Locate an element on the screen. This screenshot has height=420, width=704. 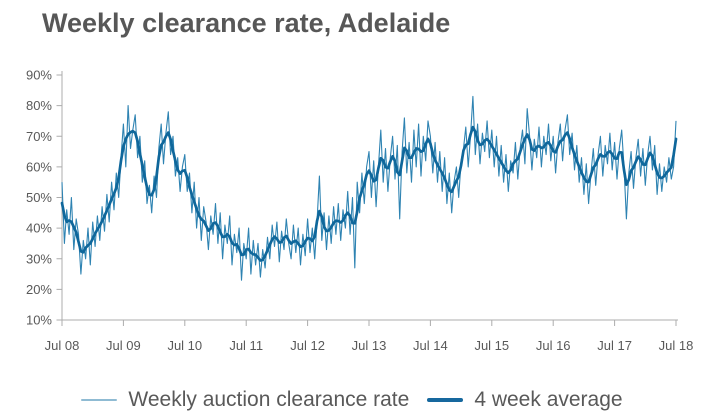
y-tick-label: 50% is located at coordinates (39, 197).